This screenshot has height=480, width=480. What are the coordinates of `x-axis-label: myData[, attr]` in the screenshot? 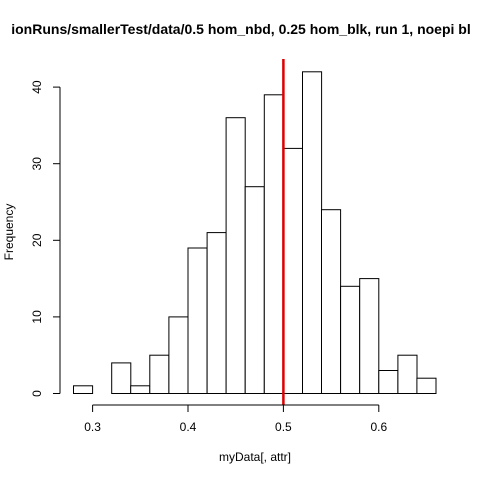 It's located at (255, 457).